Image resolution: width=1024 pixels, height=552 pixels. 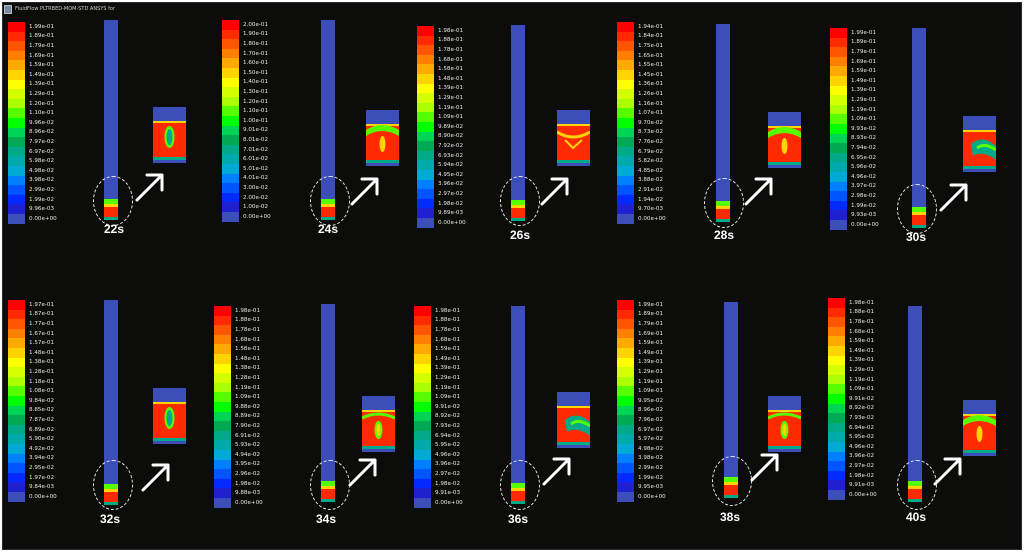 What do you see at coordinates (640, 199) in the screenshot?
I see `legend-entry: 1.94e-02` at bounding box center [640, 199].